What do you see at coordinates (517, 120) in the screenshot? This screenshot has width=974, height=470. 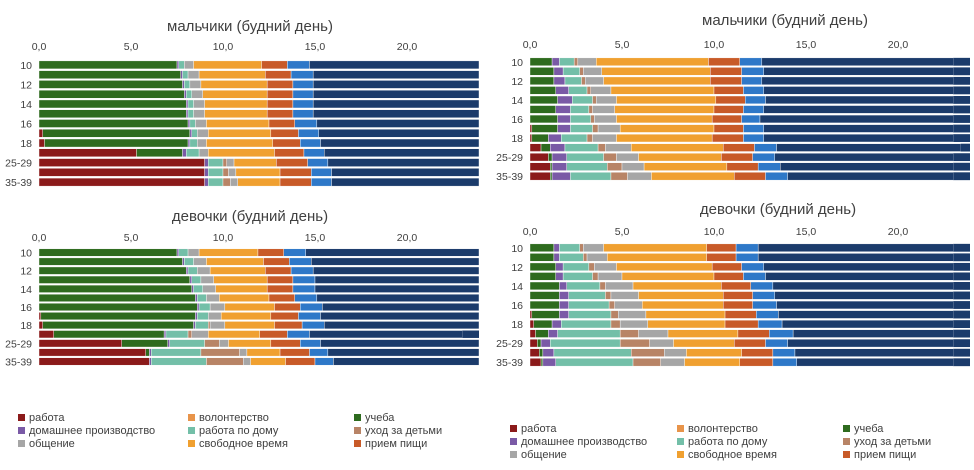 I see `y-tick-label: 16` at bounding box center [517, 120].